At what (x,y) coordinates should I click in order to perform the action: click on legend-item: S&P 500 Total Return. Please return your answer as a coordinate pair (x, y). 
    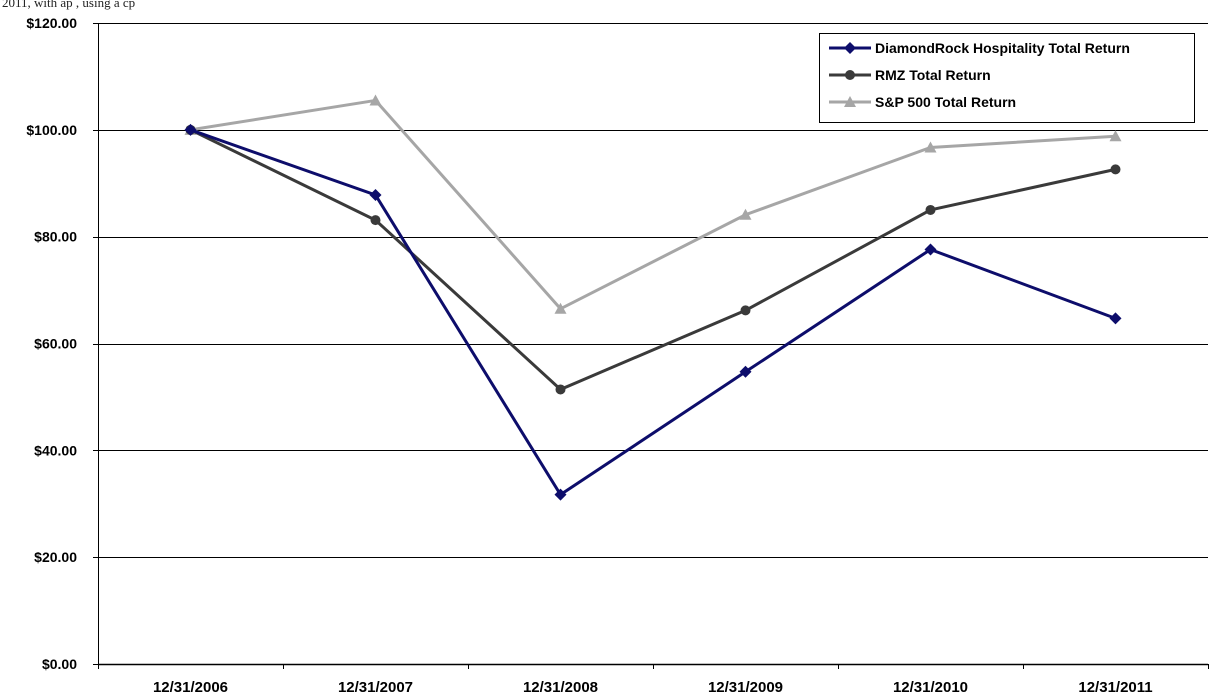
    Looking at the image, I should click on (922, 102).